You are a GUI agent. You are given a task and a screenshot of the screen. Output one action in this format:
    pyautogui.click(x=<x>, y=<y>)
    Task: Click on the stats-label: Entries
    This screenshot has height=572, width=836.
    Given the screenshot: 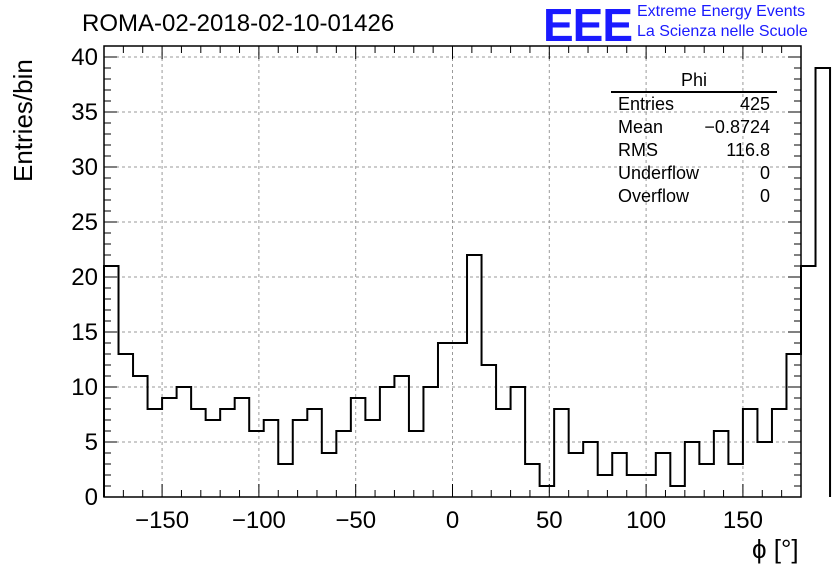 What is the action you would take?
    pyautogui.click(x=646, y=104)
    